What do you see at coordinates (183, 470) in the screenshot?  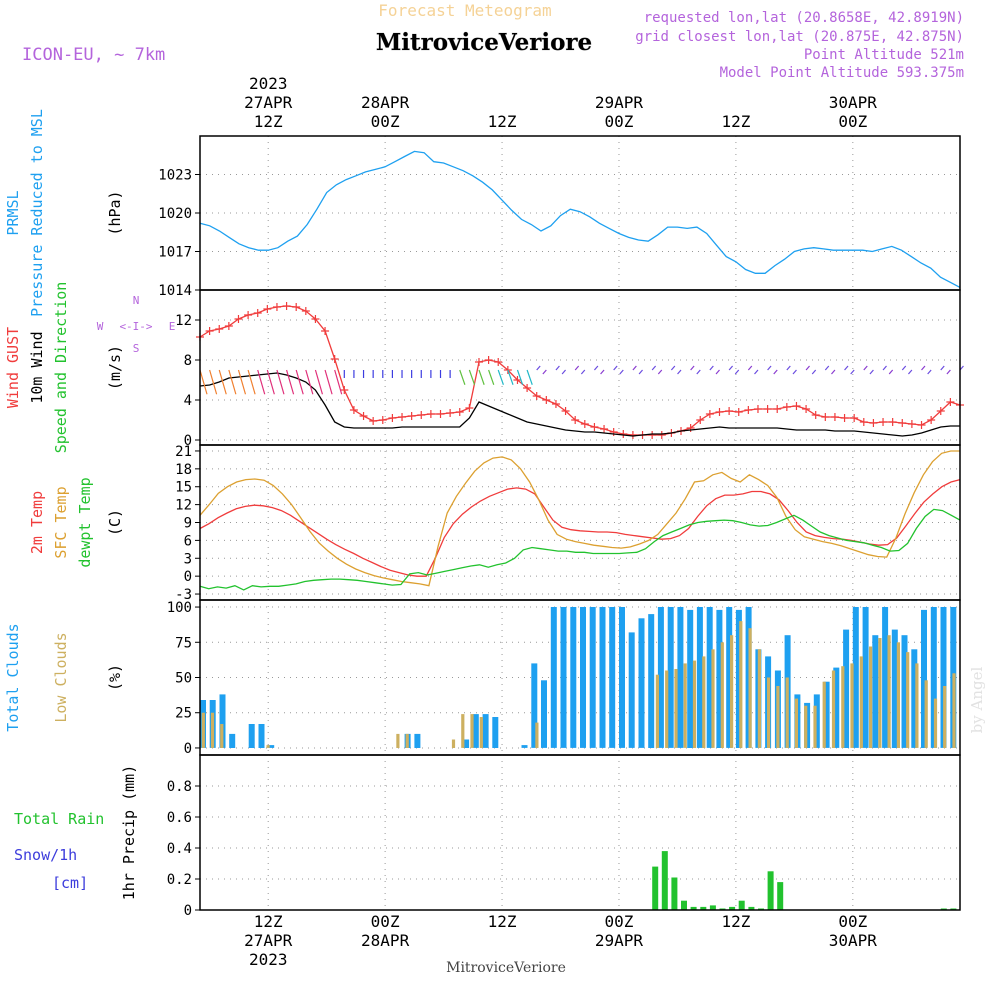 I see `y-tick-label: 18` at bounding box center [183, 470].